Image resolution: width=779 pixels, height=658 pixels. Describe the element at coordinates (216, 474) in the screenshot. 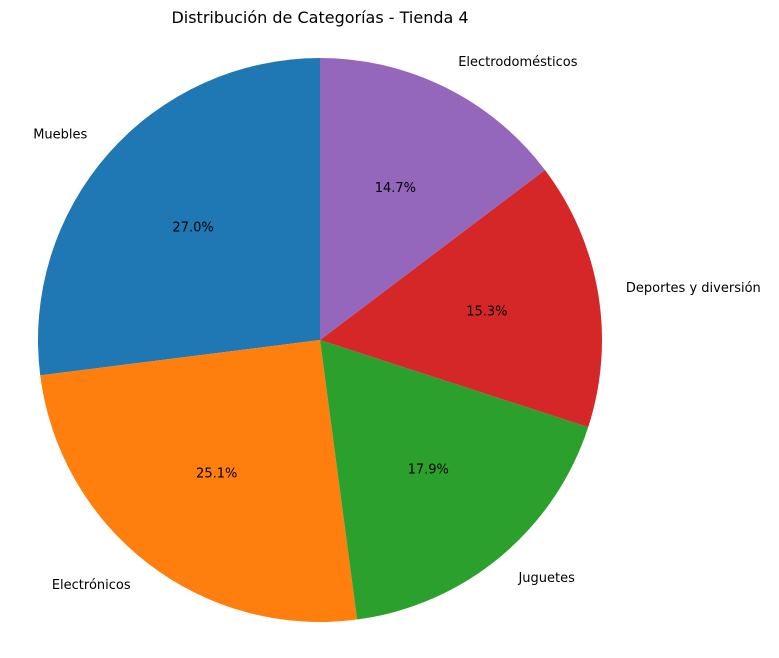

I see `pie-value-label: 25.1%` at that location.